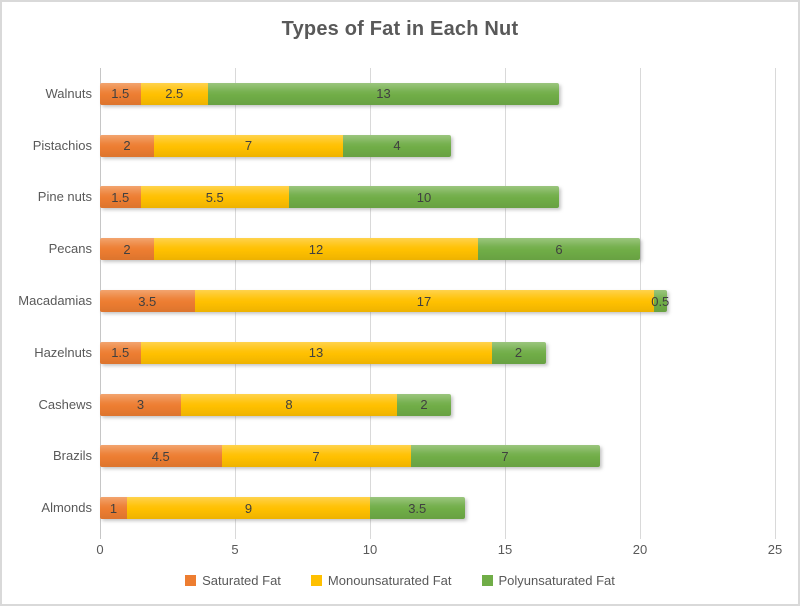 Image resolution: width=800 pixels, height=606 pixels. What do you see at coordinates (424, 404) in the screenshot?
I see `bar-segment-cashews-polyunsaturated-fat: 2` at bounding box center [424, 404].